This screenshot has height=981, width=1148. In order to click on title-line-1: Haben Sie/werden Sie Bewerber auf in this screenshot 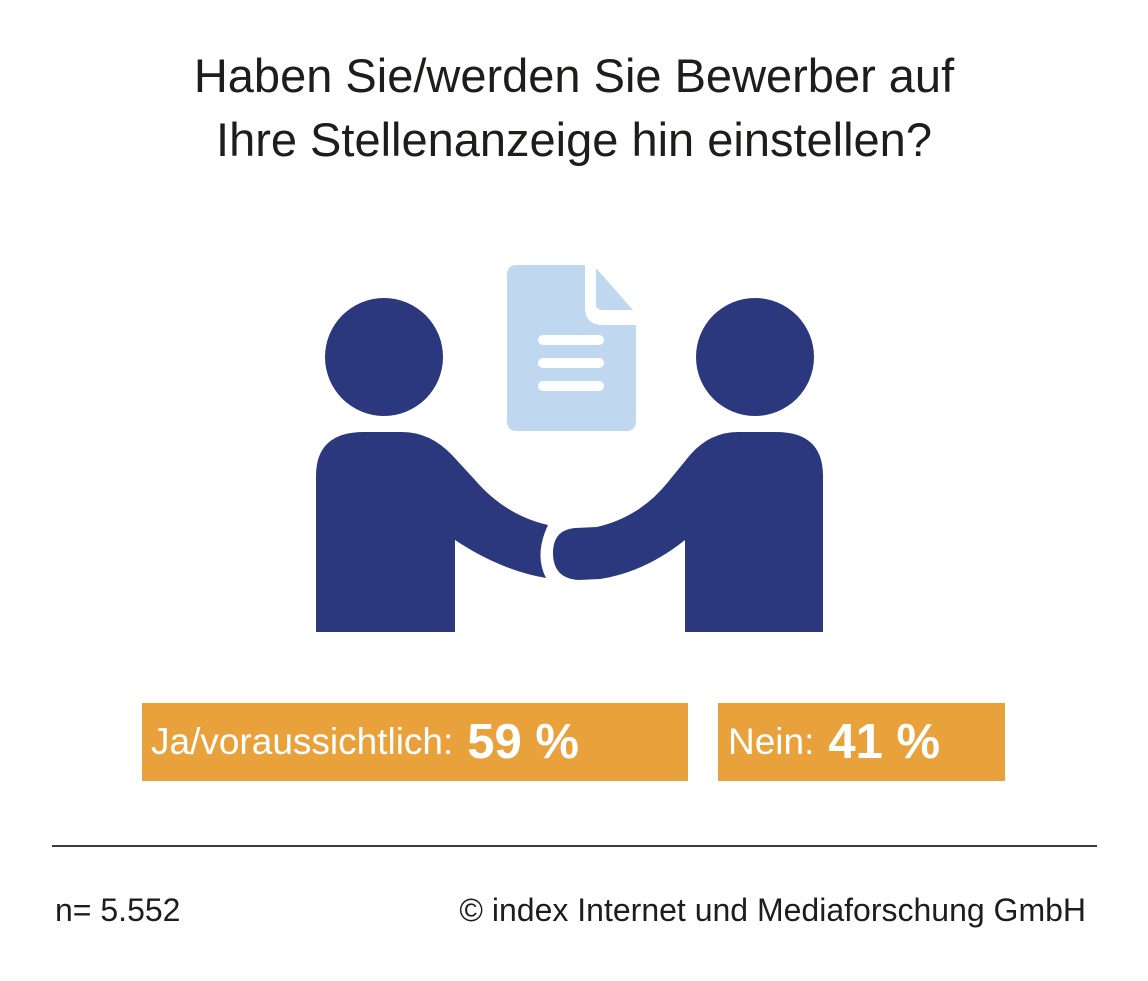, I will do `click(574, 75)`.